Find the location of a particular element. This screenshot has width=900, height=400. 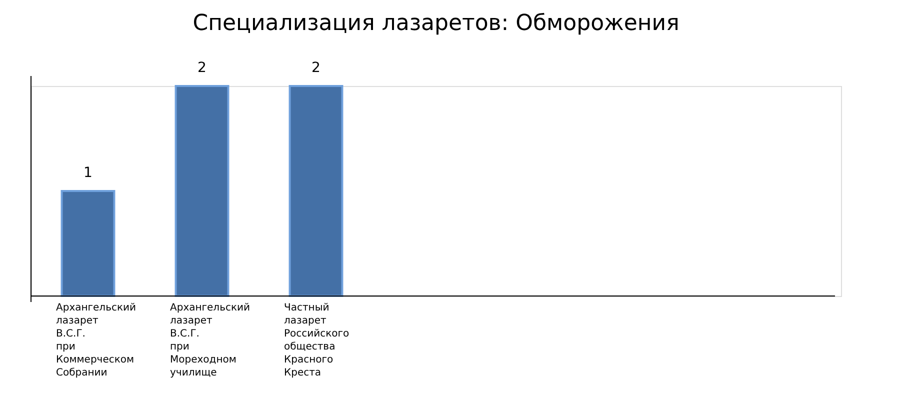

x-tick-label: Частный лазарет Российского общества Красного Креста is located at coordinates (317, 340).